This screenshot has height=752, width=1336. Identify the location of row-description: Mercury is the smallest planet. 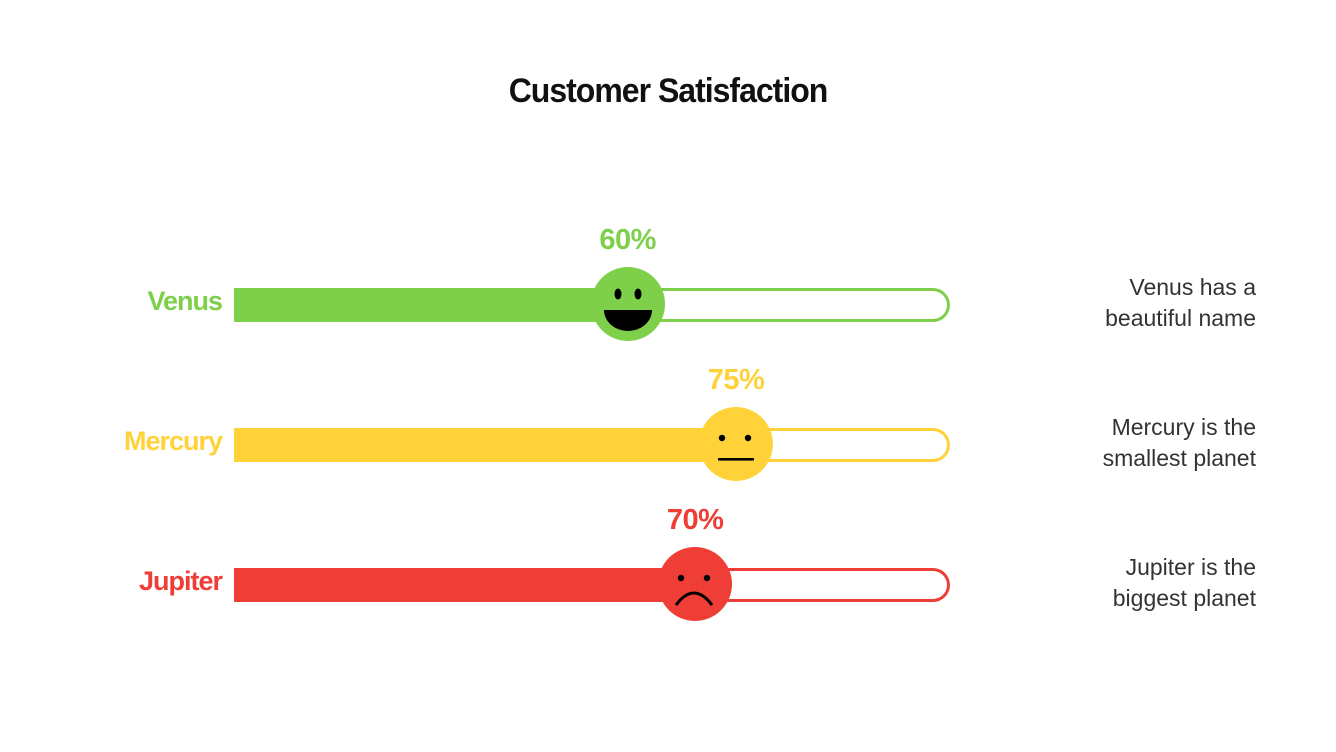
(1126, 443).